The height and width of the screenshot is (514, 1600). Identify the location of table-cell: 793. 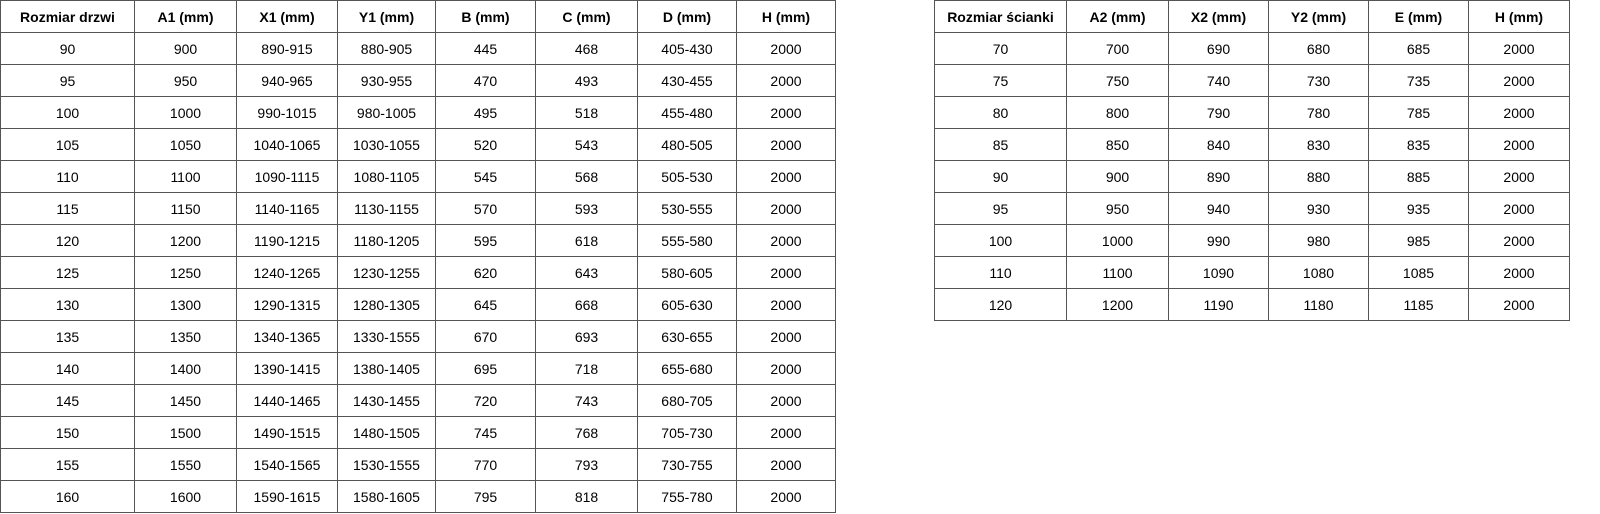
(586, 464).